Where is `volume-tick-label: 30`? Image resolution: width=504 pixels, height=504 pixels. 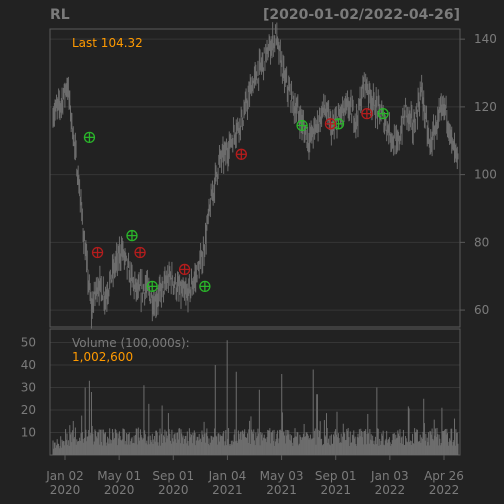
volume-tick-label: 30 is located at coordinates (28, 388).